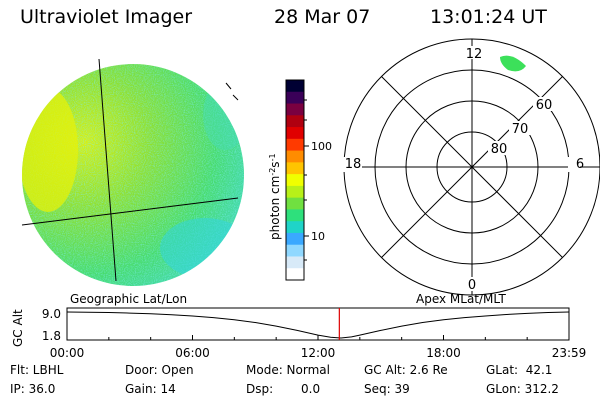 Image resolution: width=600 pixels, height=400 pixels. I want to click on status-dsp-label: Dsp:, so click(260, 389).